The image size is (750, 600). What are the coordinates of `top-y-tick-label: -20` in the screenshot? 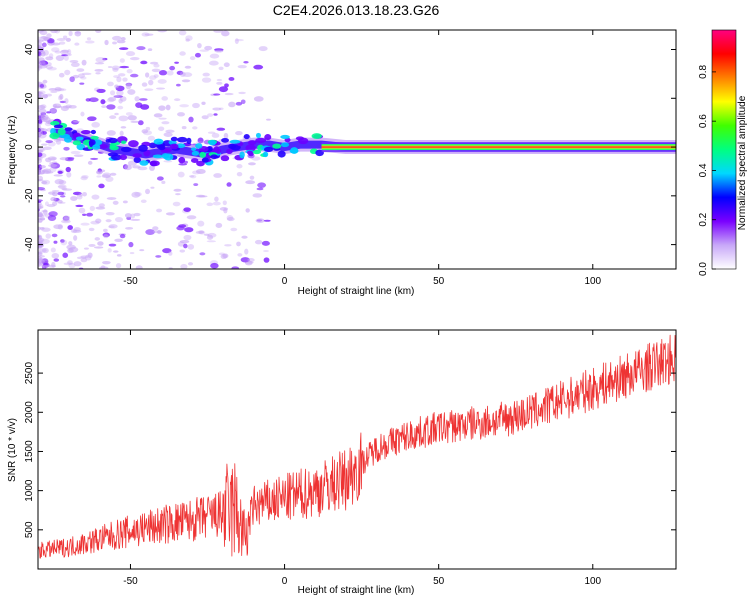 It's located at (29, 195).